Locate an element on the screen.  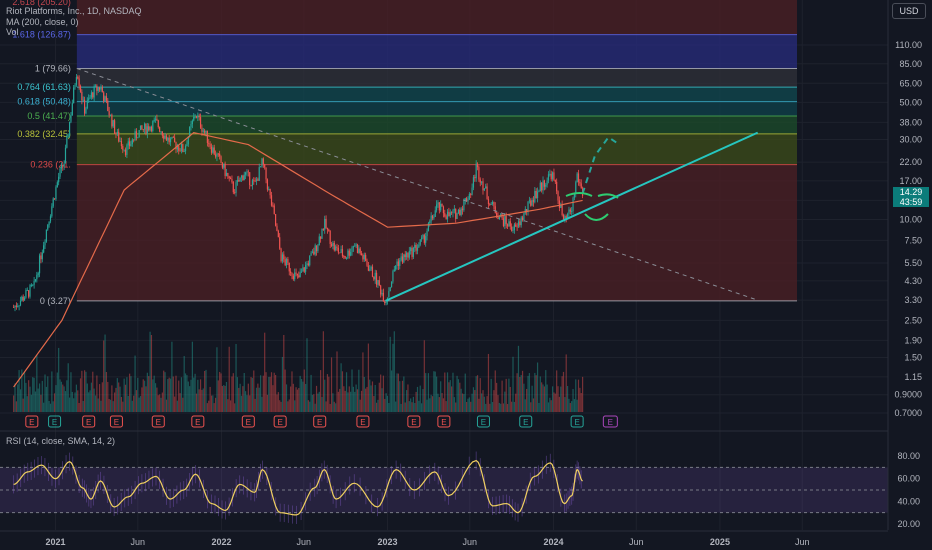
price-axis-tick: 30.00 is located at coordinates (910, 140).